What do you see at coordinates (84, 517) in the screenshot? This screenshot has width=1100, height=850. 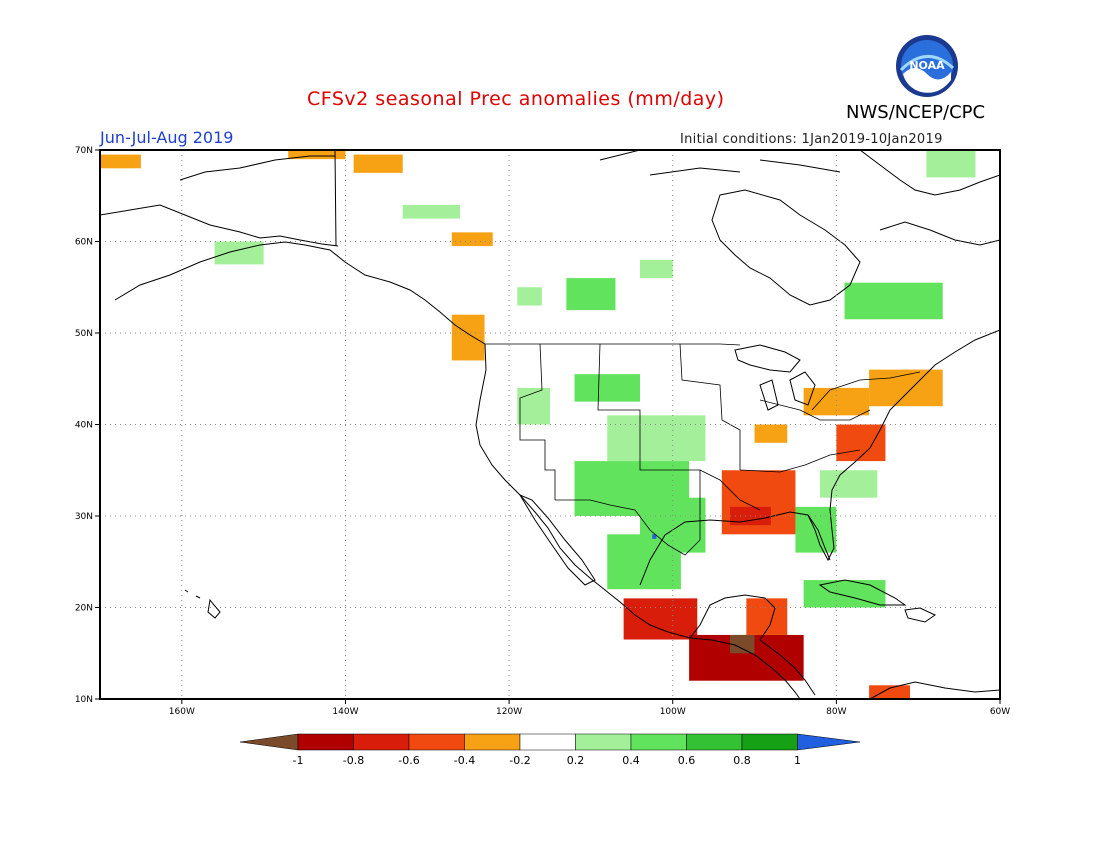 I see `lat-label: 30N` at bounding box center [84, 517].